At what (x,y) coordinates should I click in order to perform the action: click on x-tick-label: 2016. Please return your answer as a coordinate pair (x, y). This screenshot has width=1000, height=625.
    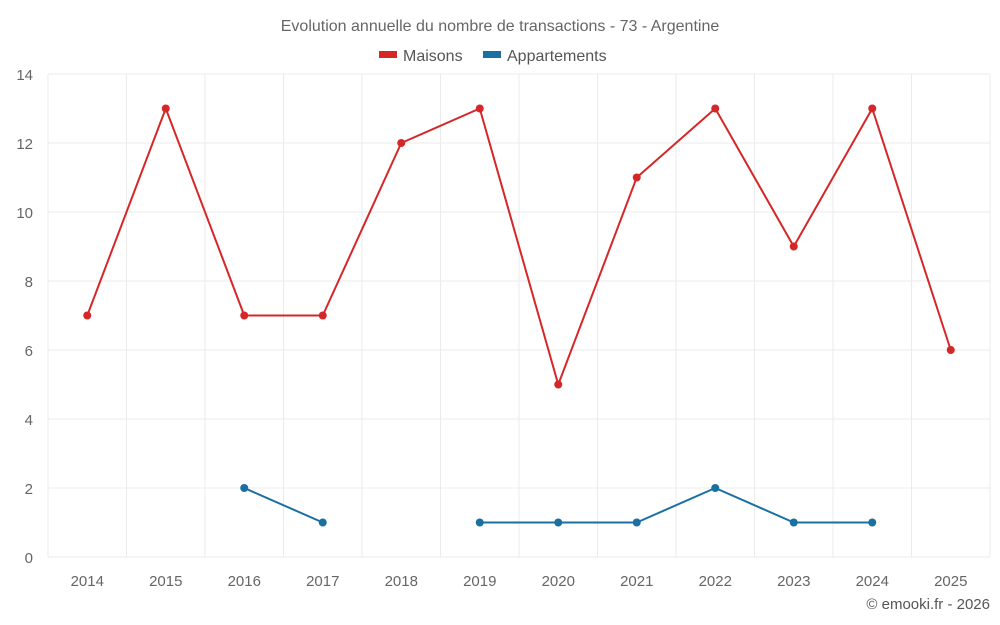
    Looking at the image, I should click on (244, 581).